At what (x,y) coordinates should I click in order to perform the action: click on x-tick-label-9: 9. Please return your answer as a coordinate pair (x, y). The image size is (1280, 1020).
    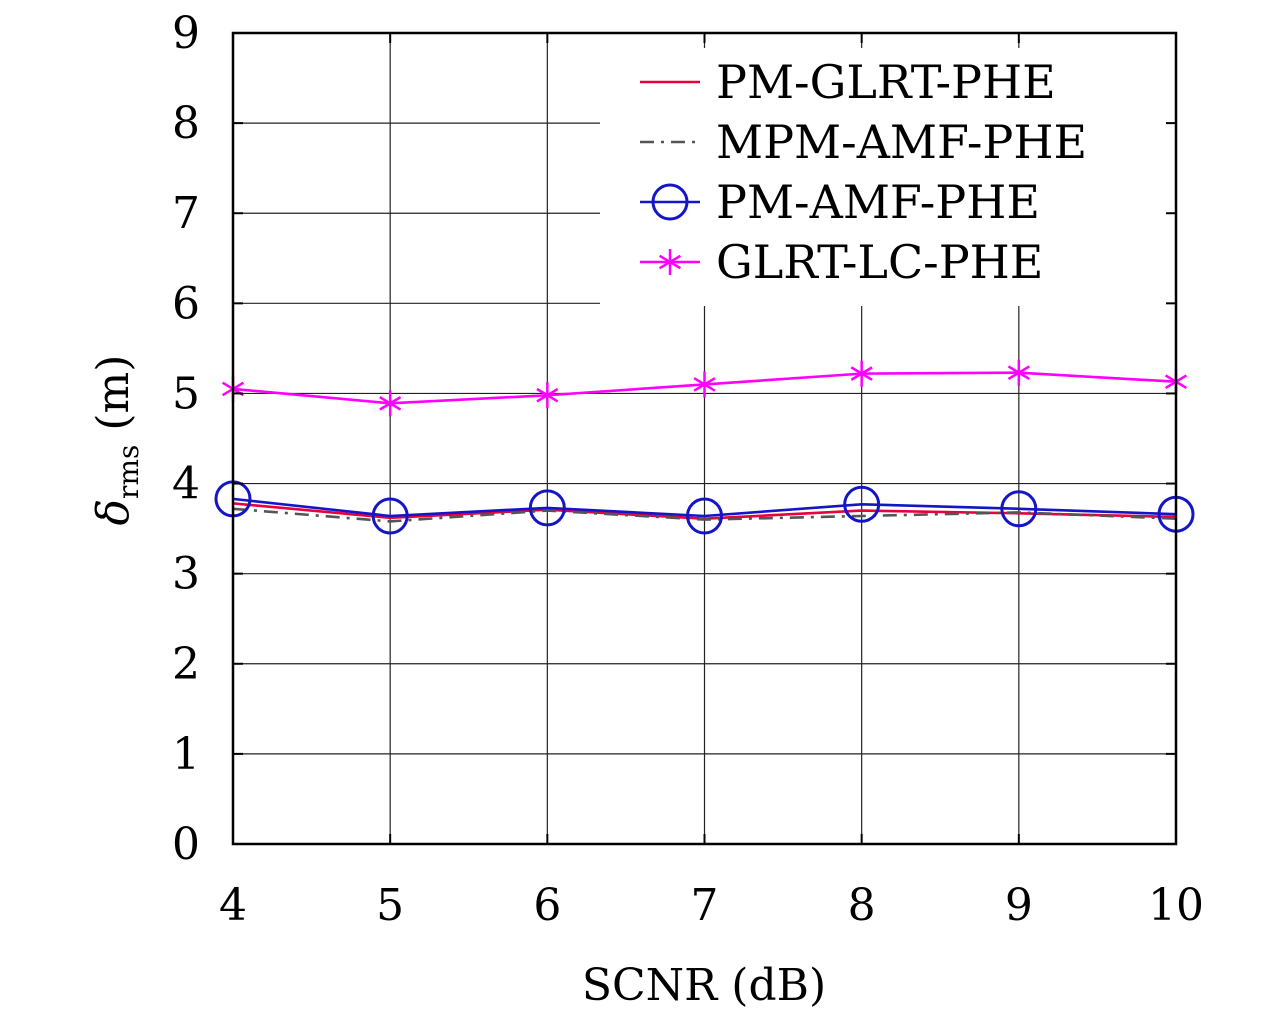
    Looking at the image, I should click on (1019, 905).